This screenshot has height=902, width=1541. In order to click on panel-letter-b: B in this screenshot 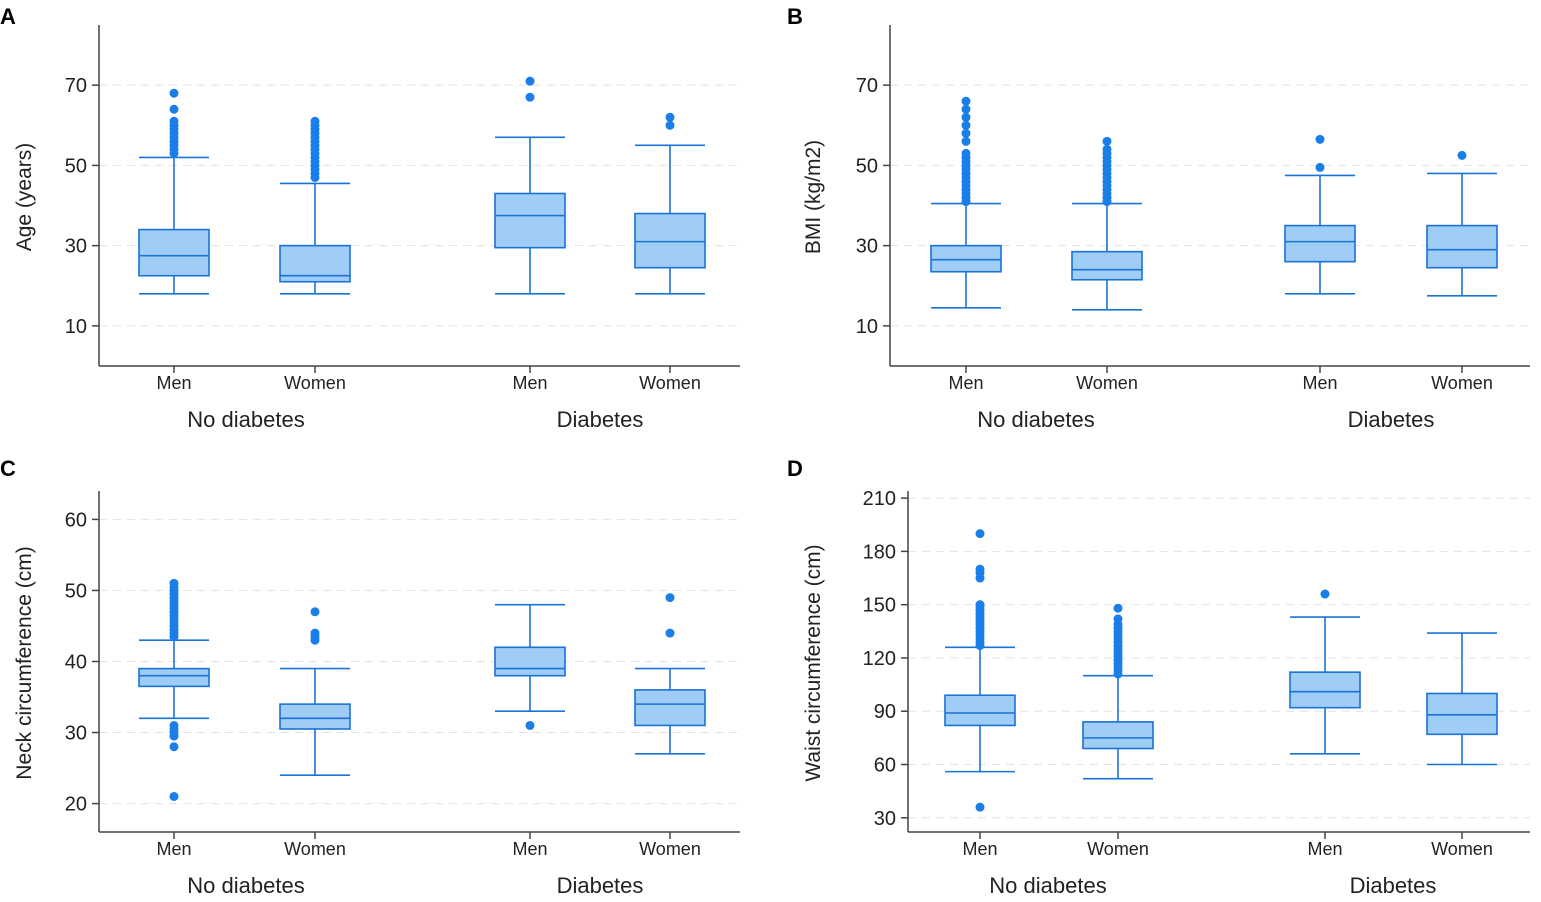, I will do `click(795, 16)`.